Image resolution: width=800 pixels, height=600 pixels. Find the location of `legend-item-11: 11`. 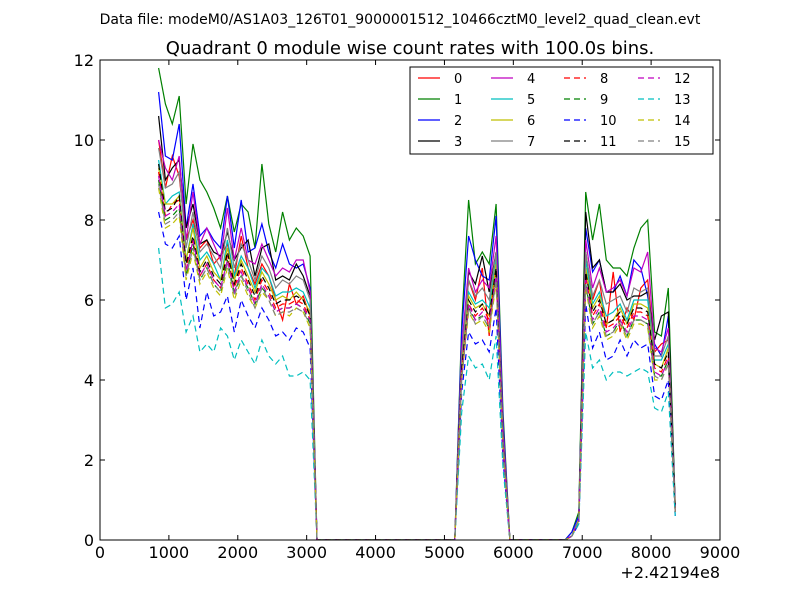

legend-item-11: 11 is located at coordinates (590, 142).